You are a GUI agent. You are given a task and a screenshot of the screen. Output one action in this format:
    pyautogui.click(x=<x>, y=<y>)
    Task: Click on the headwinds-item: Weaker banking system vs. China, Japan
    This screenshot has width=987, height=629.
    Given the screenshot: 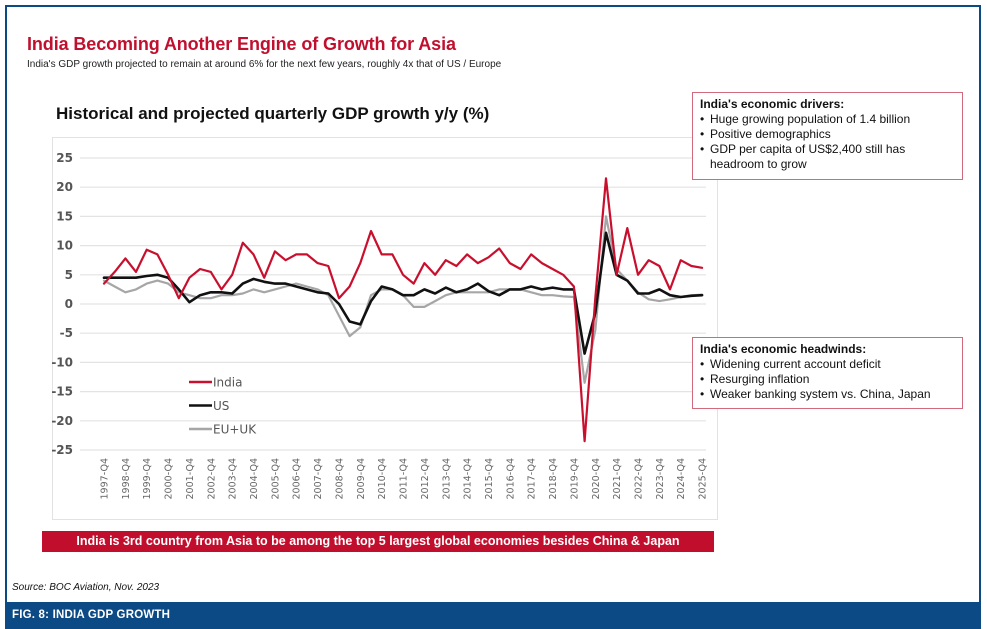 What is the action you would take?
    pyautogui.click(x=827, y=394)
    